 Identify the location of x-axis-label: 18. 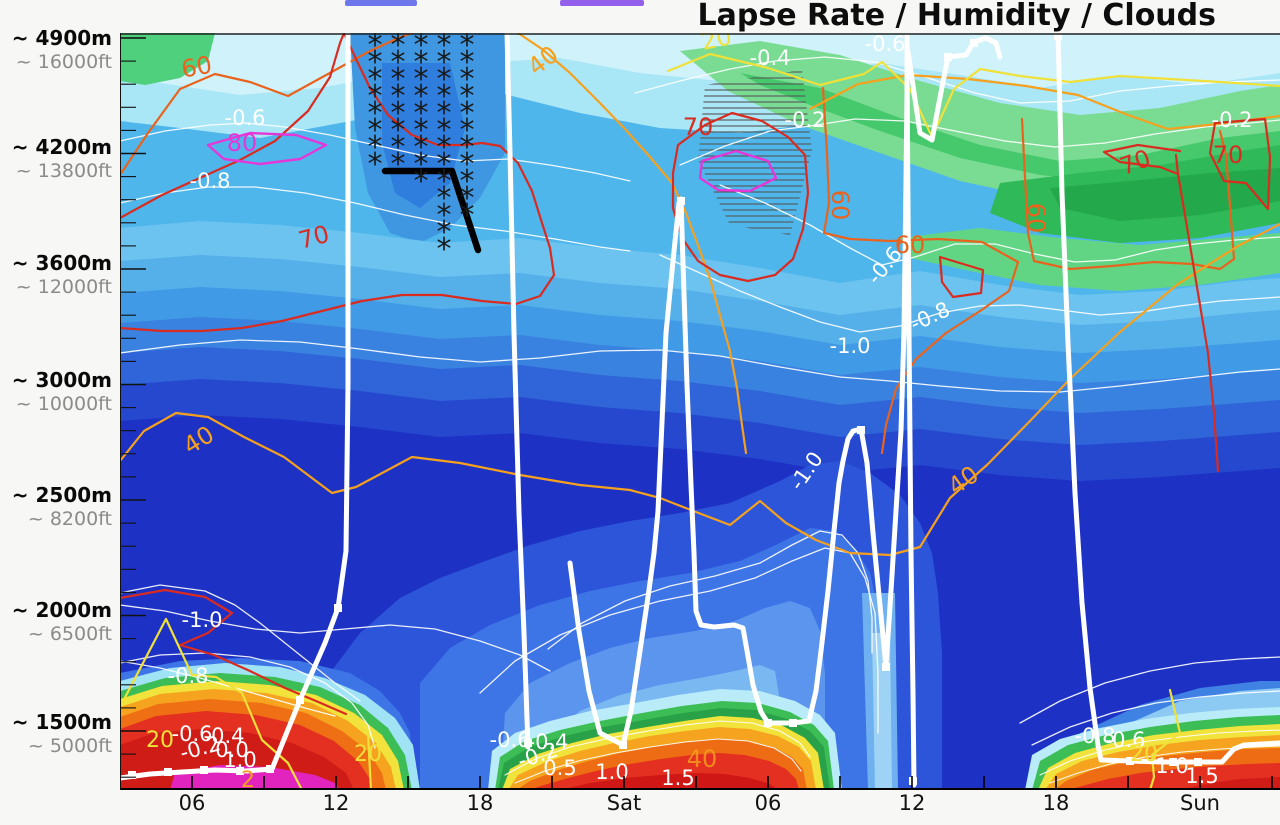
(1056, 803).